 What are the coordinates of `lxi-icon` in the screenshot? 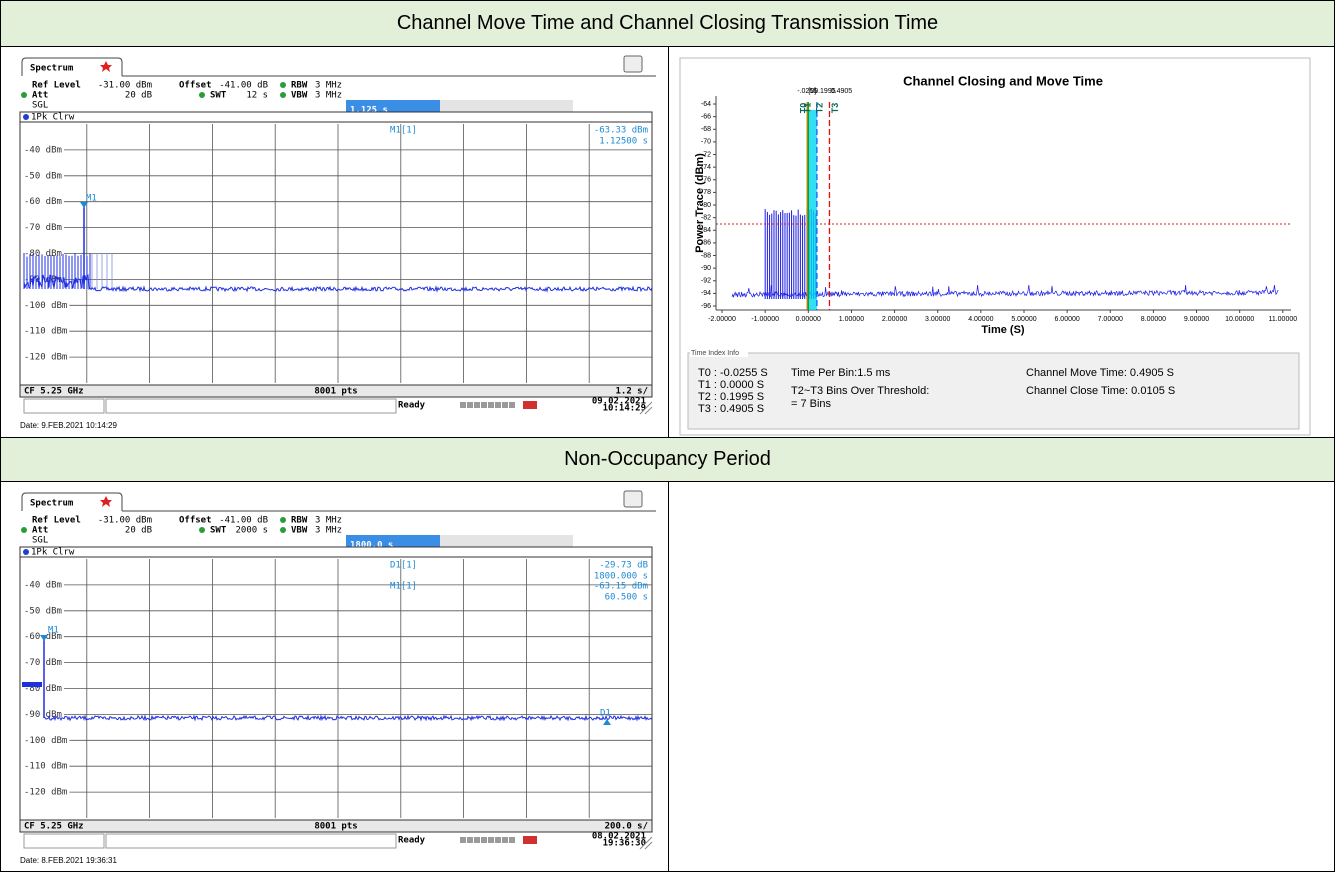 It's located at (530, 840).